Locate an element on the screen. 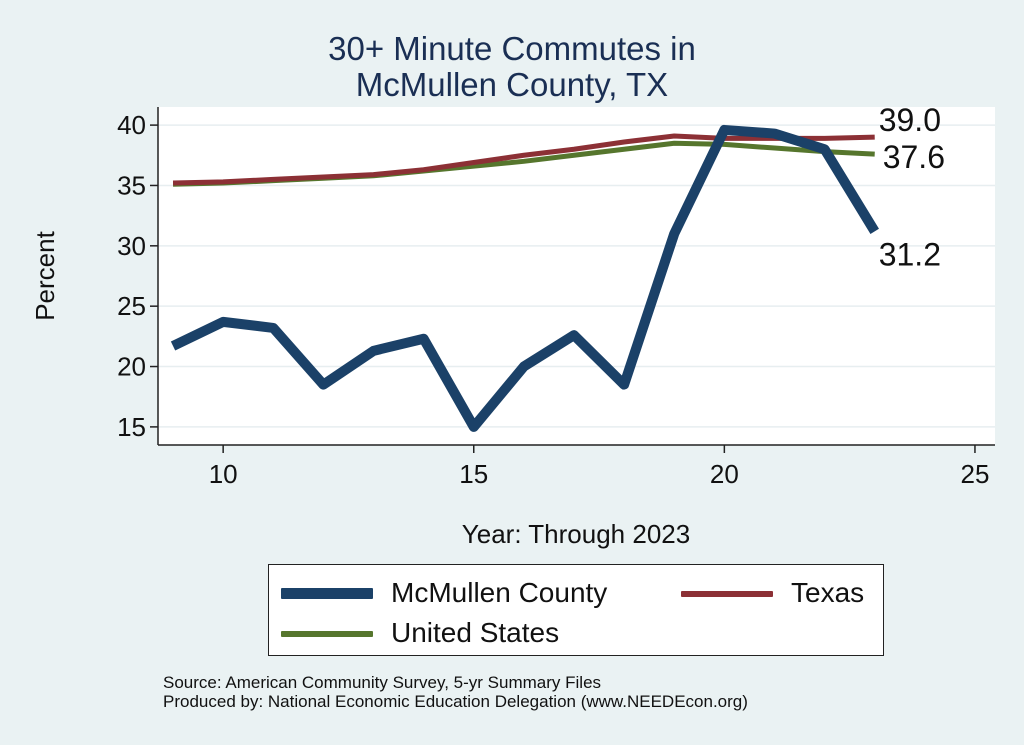 This screenshot has height=745, width=1024. chart-title-line-1: 30+ Minute Commutes in is located at coordinates (512, 48).